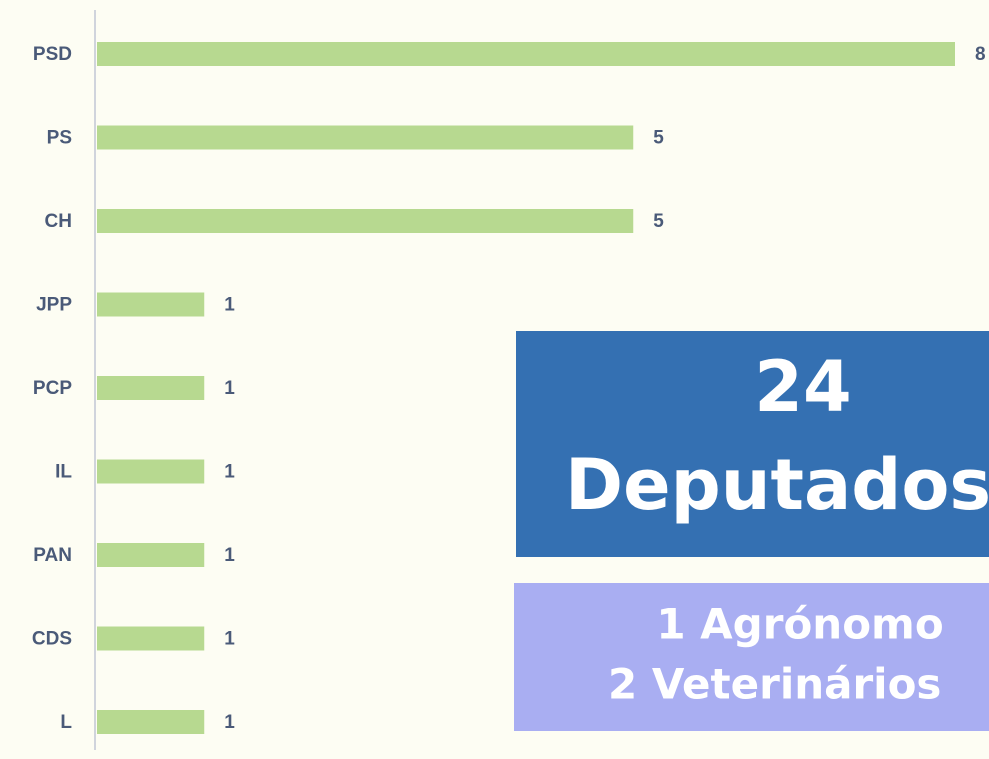 Image resolution: width=989 pixels, height=759 pixels. What do you see at coordinates (777, 485) in the screenshot?
I see `annotation-text: Deputados` at bounding box center [777, 485].